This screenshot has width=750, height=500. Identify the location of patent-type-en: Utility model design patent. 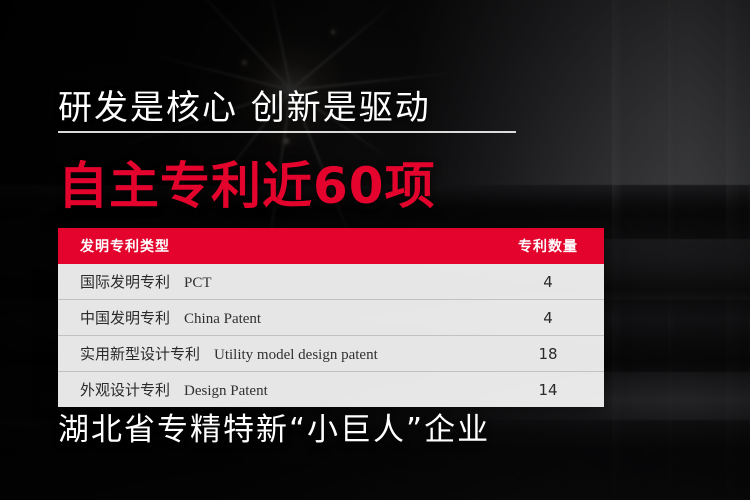
(296, 355).